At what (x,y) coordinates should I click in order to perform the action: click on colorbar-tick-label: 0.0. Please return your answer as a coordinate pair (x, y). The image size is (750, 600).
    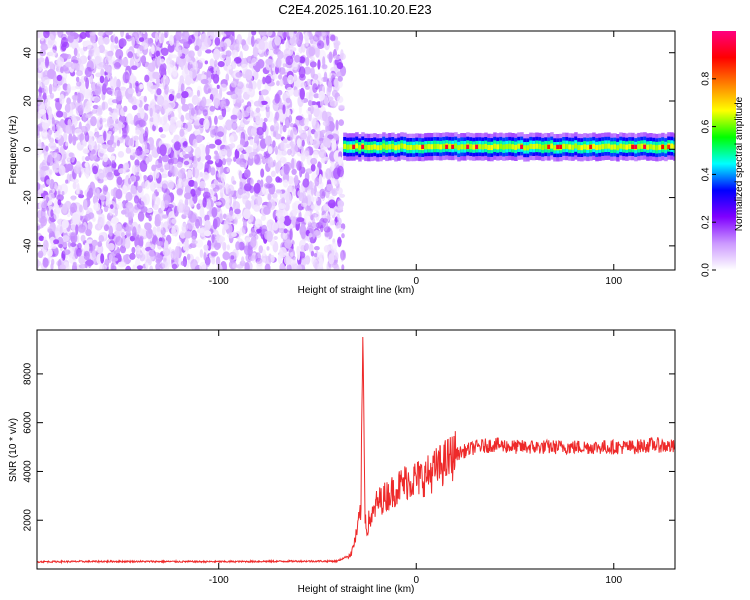
    Looking at the image, I should click on (706, 270).